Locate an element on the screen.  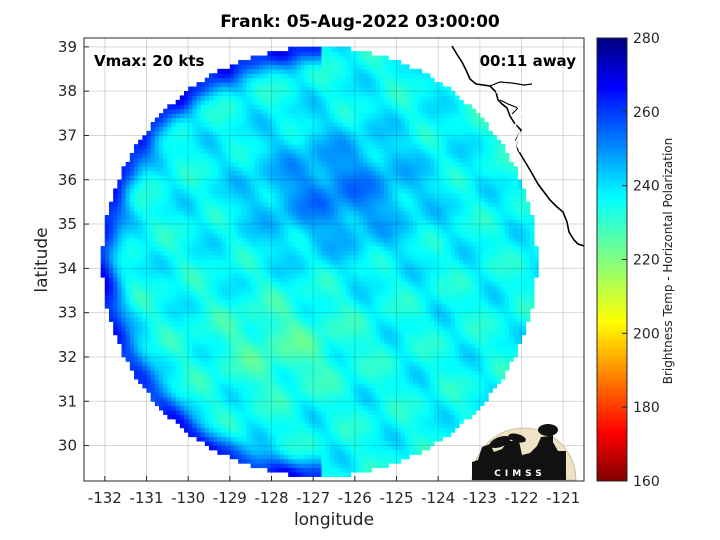
x-tick-label: -122 is located at coordinates (521, 498).